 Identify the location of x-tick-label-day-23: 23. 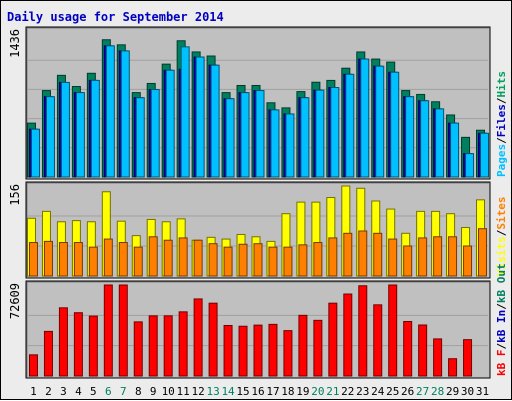
(362, 391).